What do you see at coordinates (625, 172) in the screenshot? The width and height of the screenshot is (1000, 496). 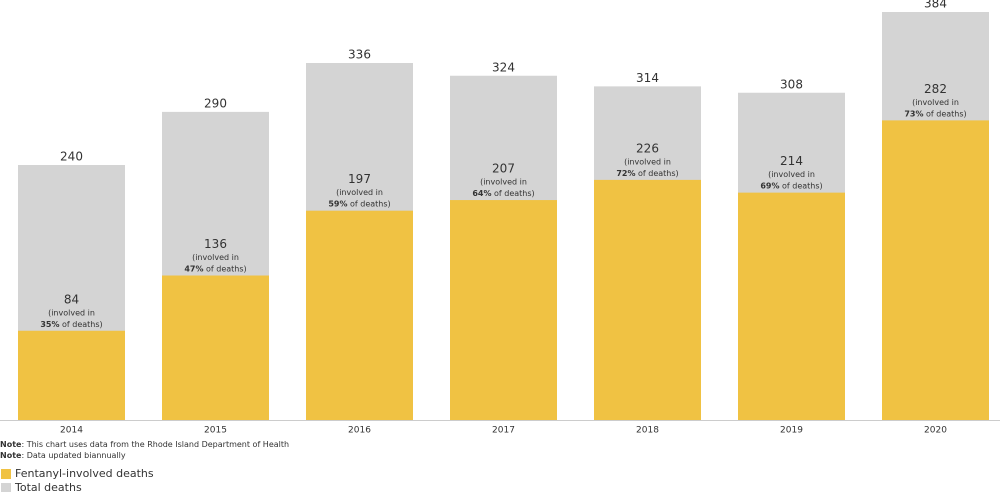 I see `percent-label: 72%` at bounding box center [625, 172].